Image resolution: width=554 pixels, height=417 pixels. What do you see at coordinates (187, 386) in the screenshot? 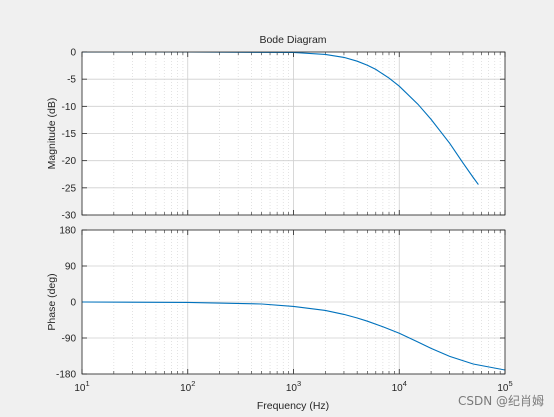
I see `x-tick-label: 10²` at bounding box center [187, 386].